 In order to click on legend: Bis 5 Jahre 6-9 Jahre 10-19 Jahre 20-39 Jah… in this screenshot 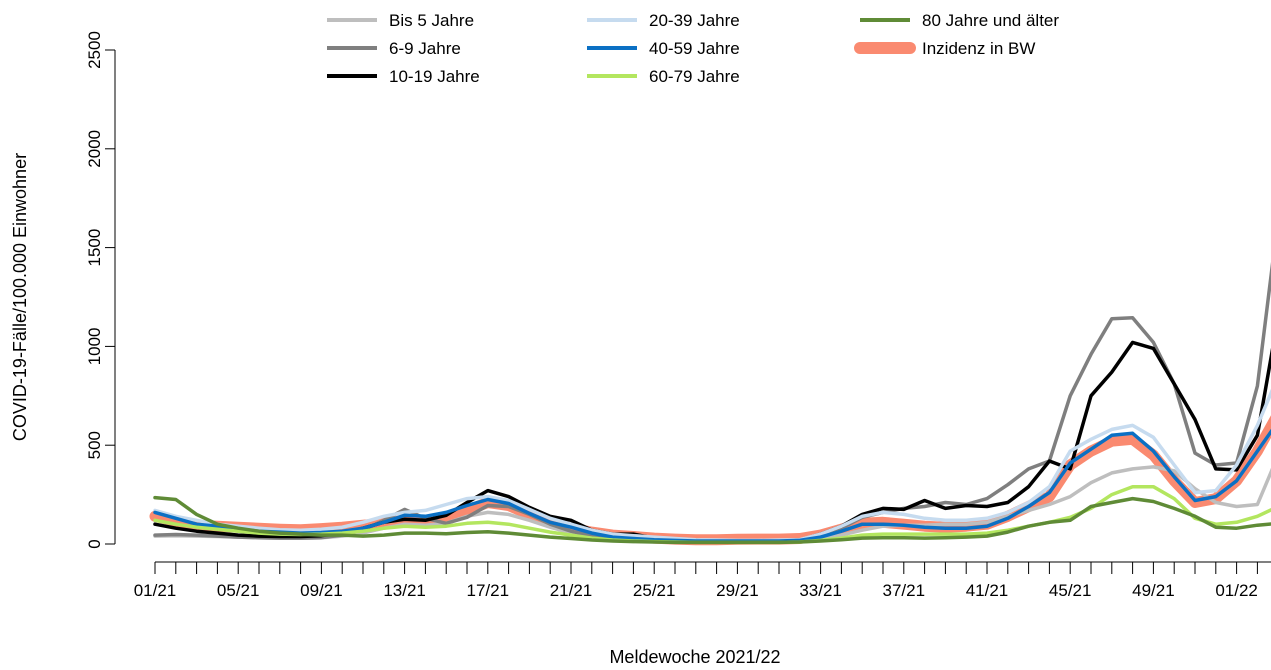, I will do `click(693, 48)`.